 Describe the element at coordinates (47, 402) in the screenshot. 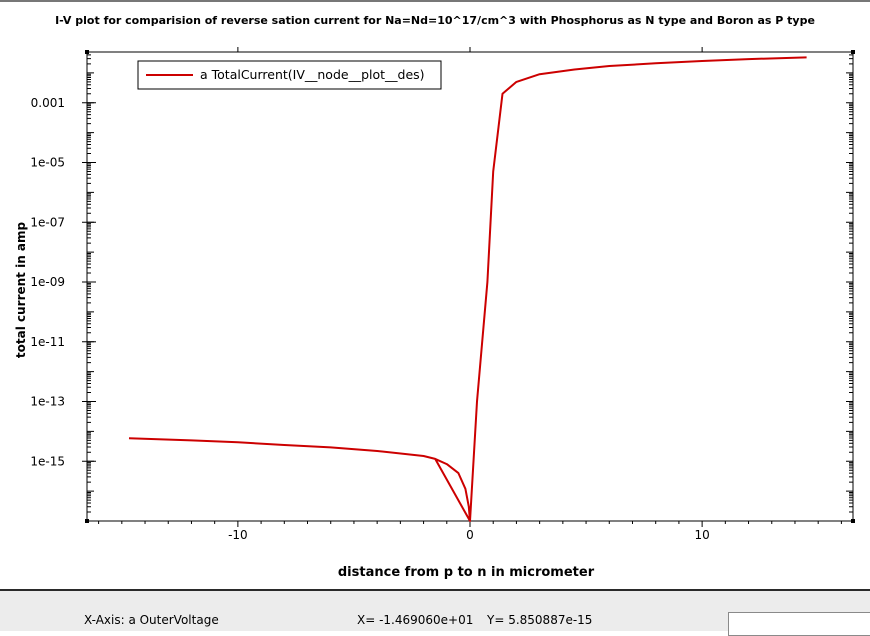

I see `y-tick-label: 1e-13` at that location.